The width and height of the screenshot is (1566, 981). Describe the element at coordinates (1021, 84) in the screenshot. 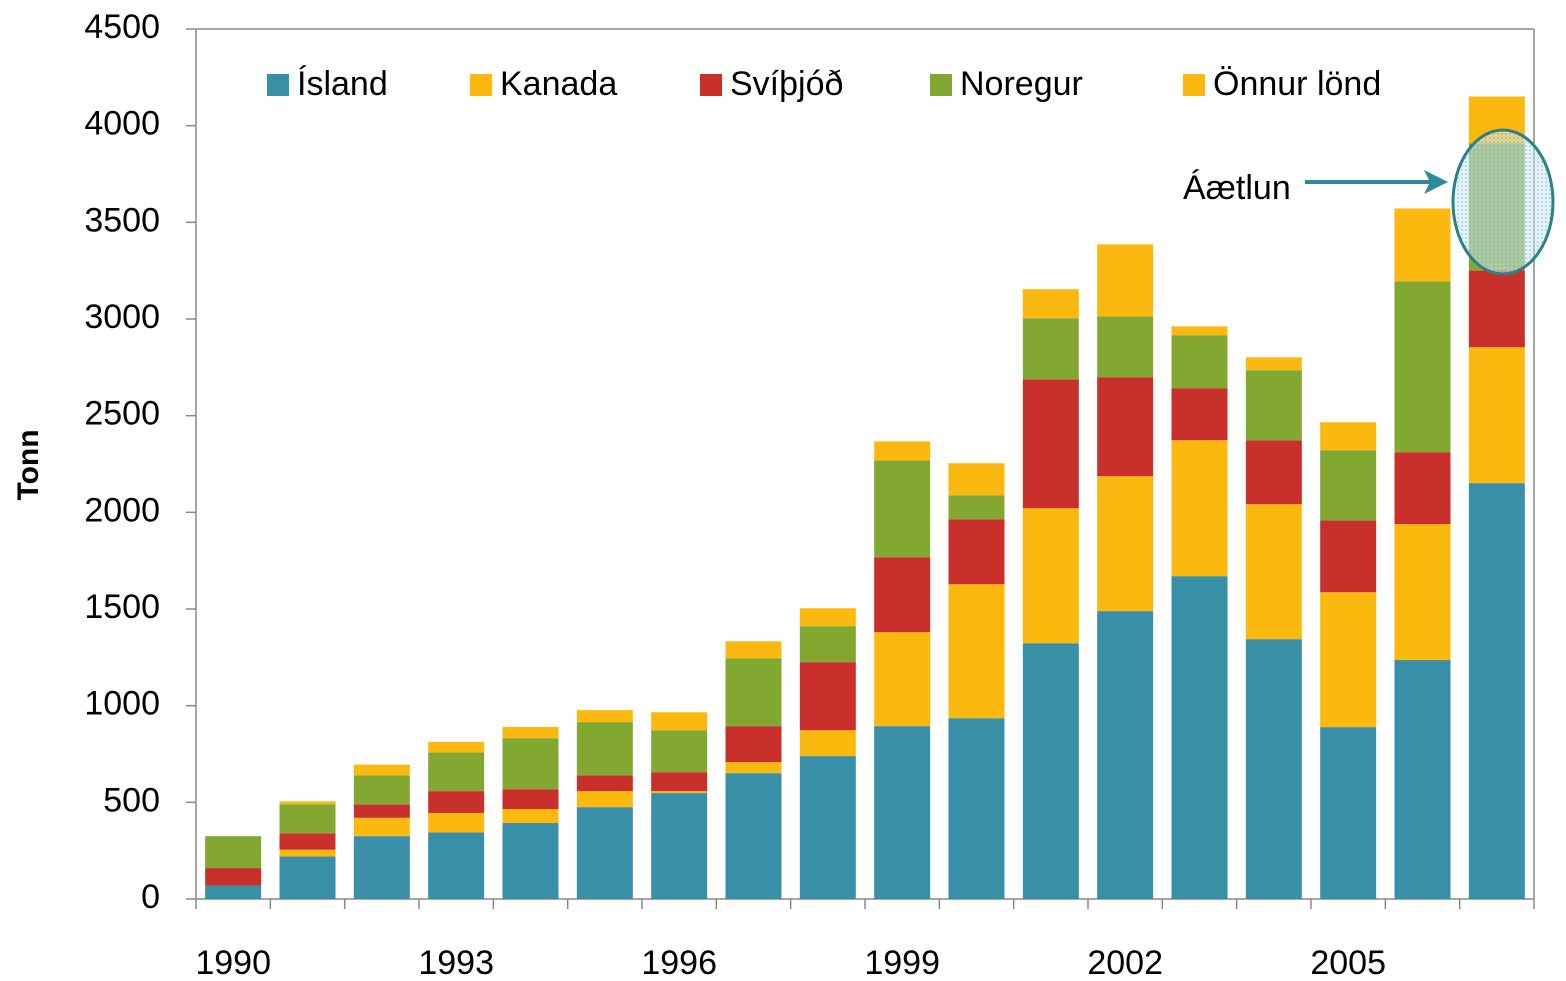

I see `legend-label: Noregur` at that location.